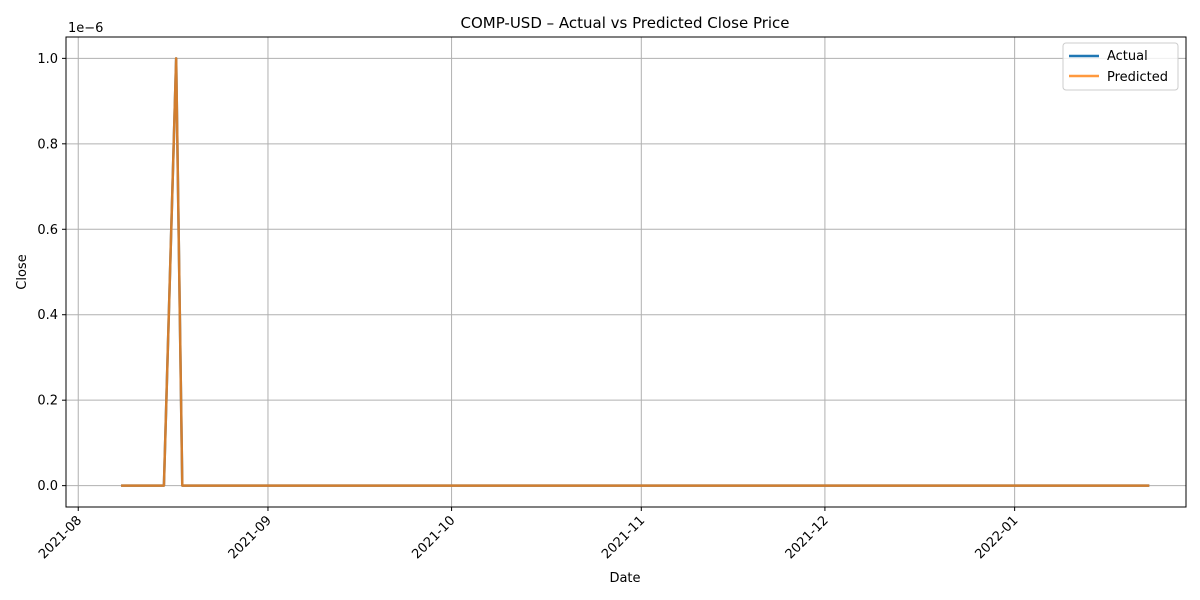  What do you see at coordinates (433, 537) in the screenshot?
I see `x-tick-label: 2021-10` at bounding box center [433, 537].